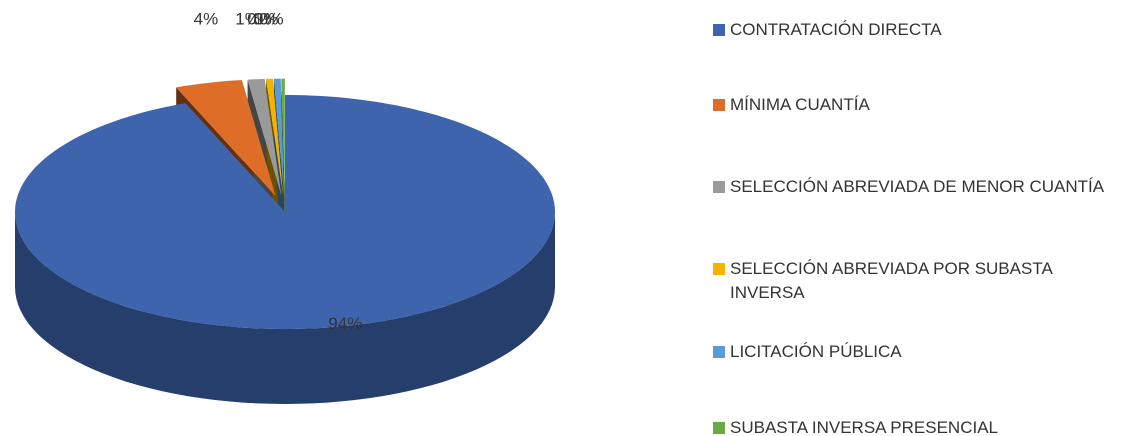  Describe the element at coordinates (816, 351) in the screenshot. I see `legend-label: LICITACIÓN PÚBLICA` at that location.